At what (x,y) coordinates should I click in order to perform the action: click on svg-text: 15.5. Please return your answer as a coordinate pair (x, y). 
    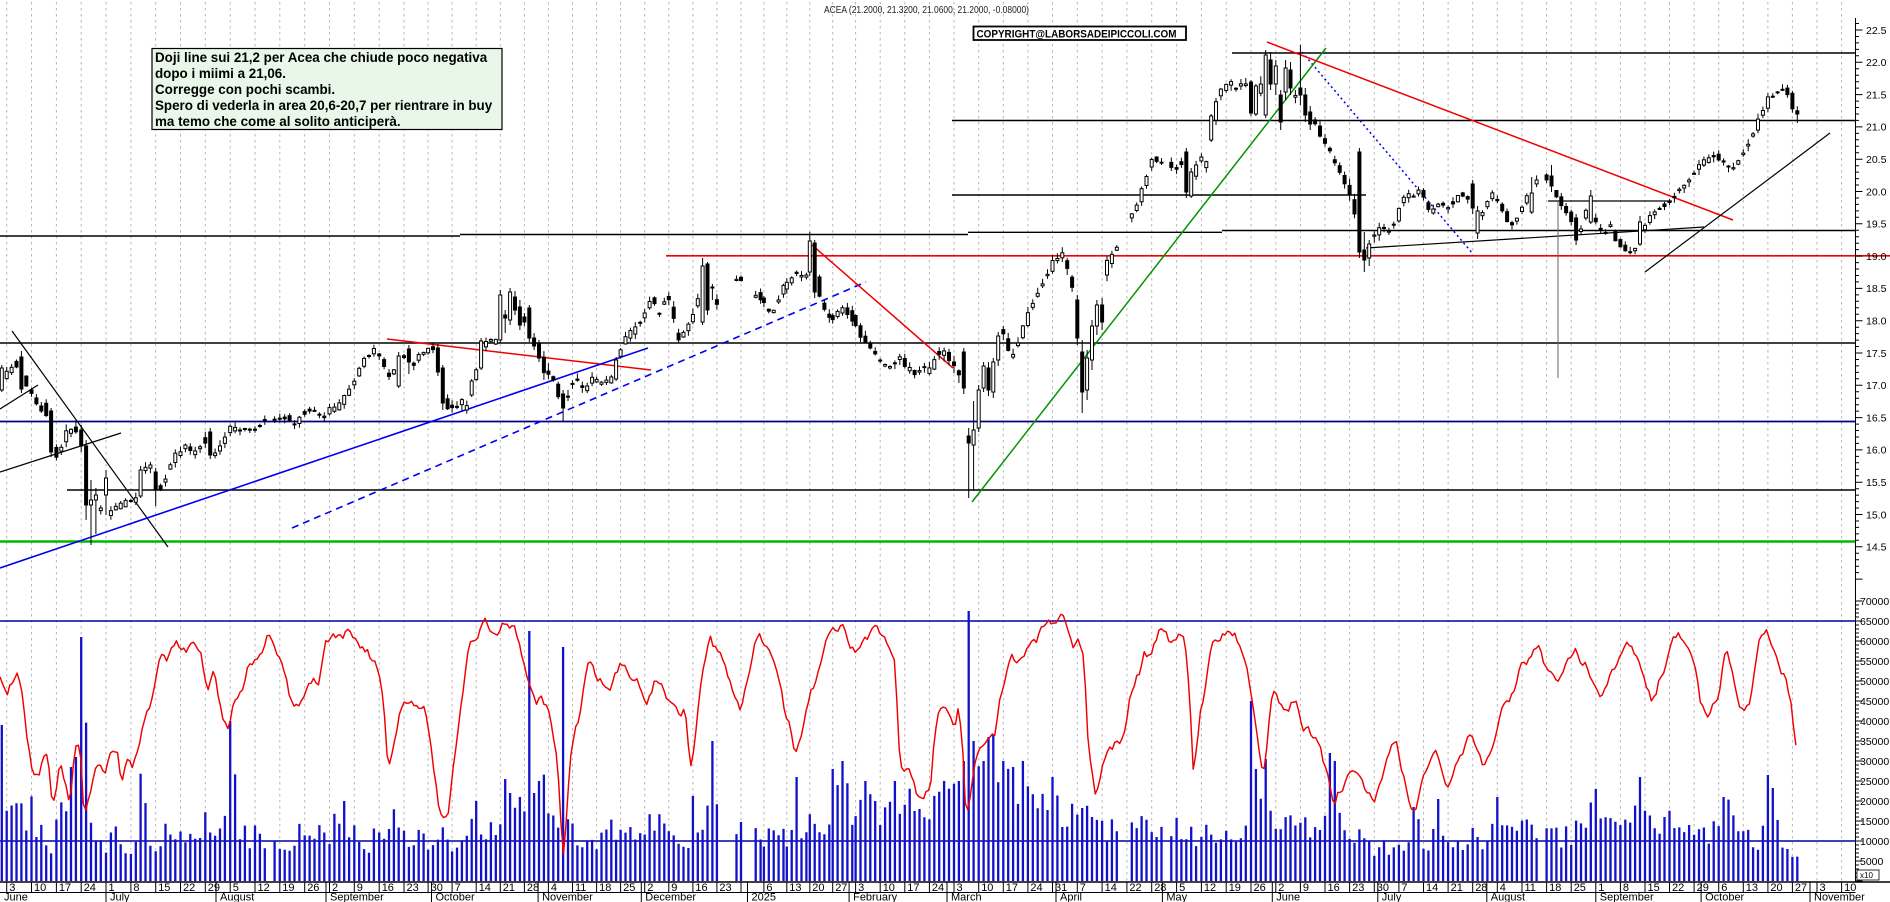
    Looking at the image, I should click on (1876, 483).